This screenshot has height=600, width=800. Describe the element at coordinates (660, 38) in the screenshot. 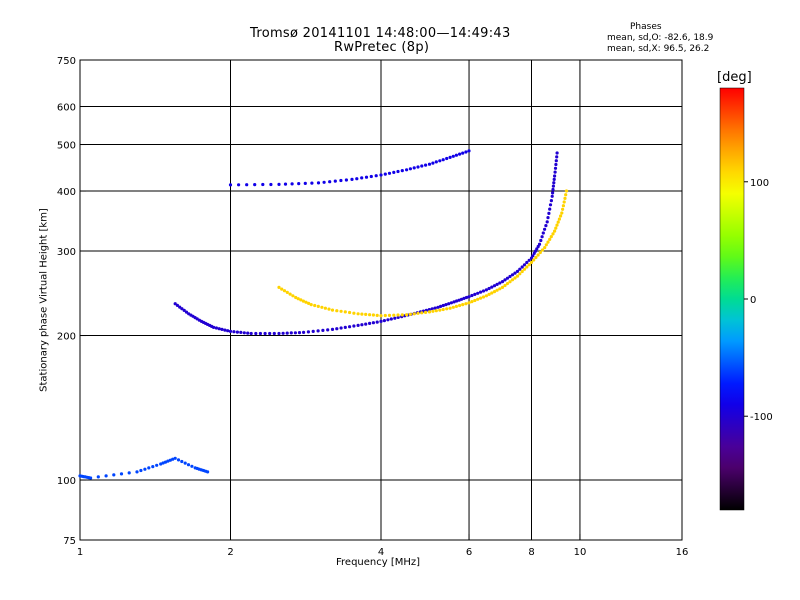

I see `legend-o-mode: mean, sd,O: -82.6, 18.9` at that location.